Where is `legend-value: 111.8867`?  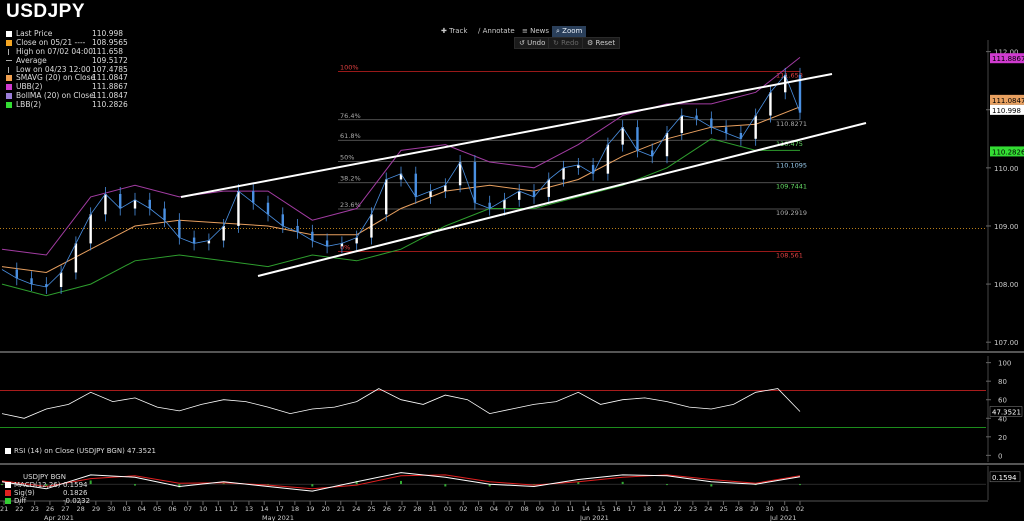
legend-value: 111.8867 is located at coordinates (110, 87).